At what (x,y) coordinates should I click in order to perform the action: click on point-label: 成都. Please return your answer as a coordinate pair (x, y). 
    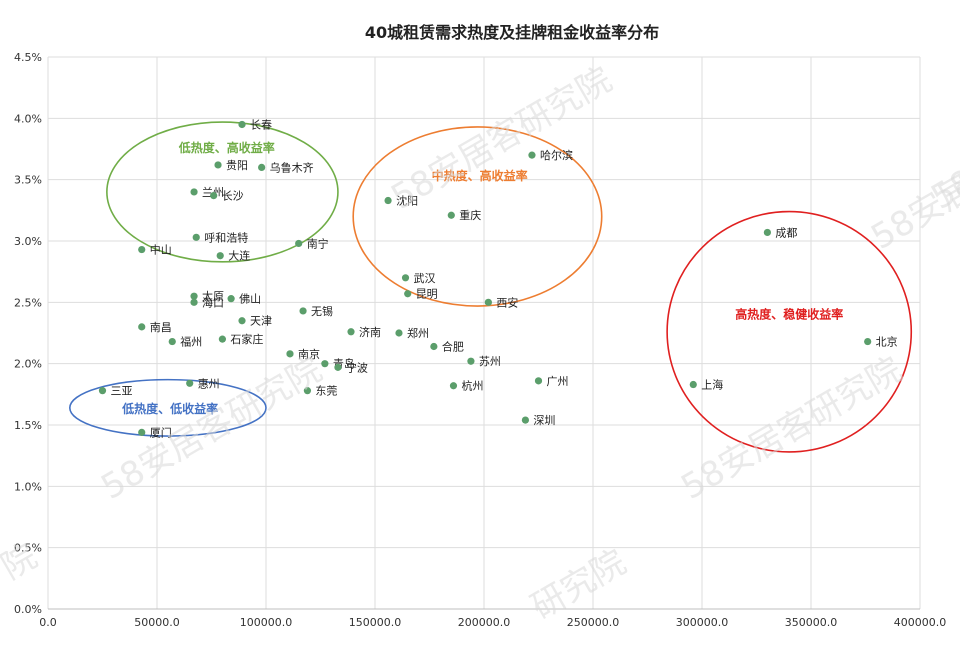
    Looking at the image, I should click on (786, 232).